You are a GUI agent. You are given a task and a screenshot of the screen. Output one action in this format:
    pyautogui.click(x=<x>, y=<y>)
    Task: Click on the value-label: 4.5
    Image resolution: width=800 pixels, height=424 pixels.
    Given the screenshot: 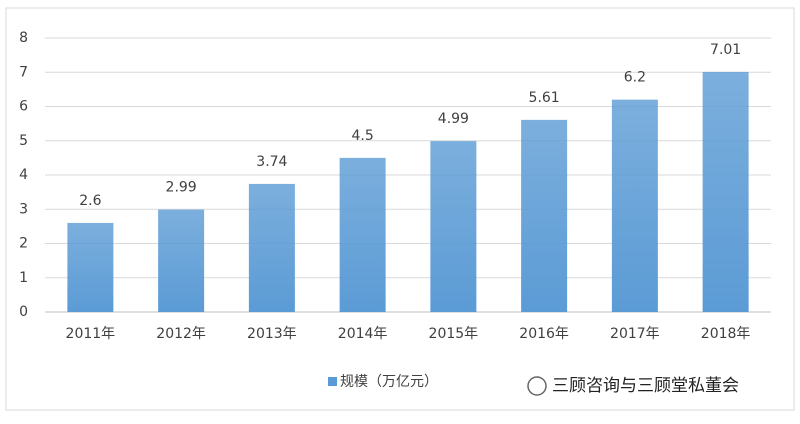 What is the action you would take?
    pyautogui.click(x=362, y=136)
    